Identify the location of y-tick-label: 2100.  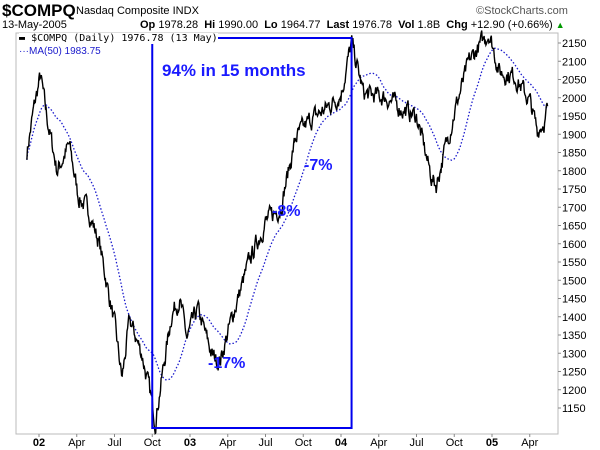
(574, 62).